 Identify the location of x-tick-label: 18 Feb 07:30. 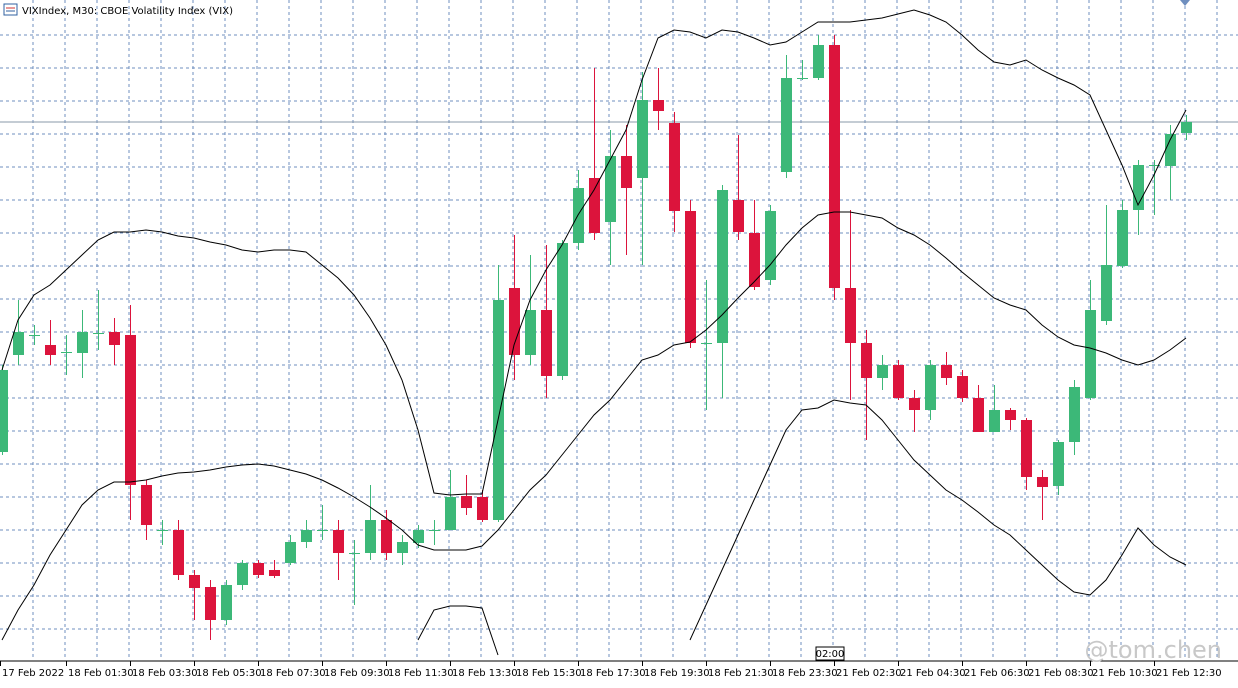
(293, 673).